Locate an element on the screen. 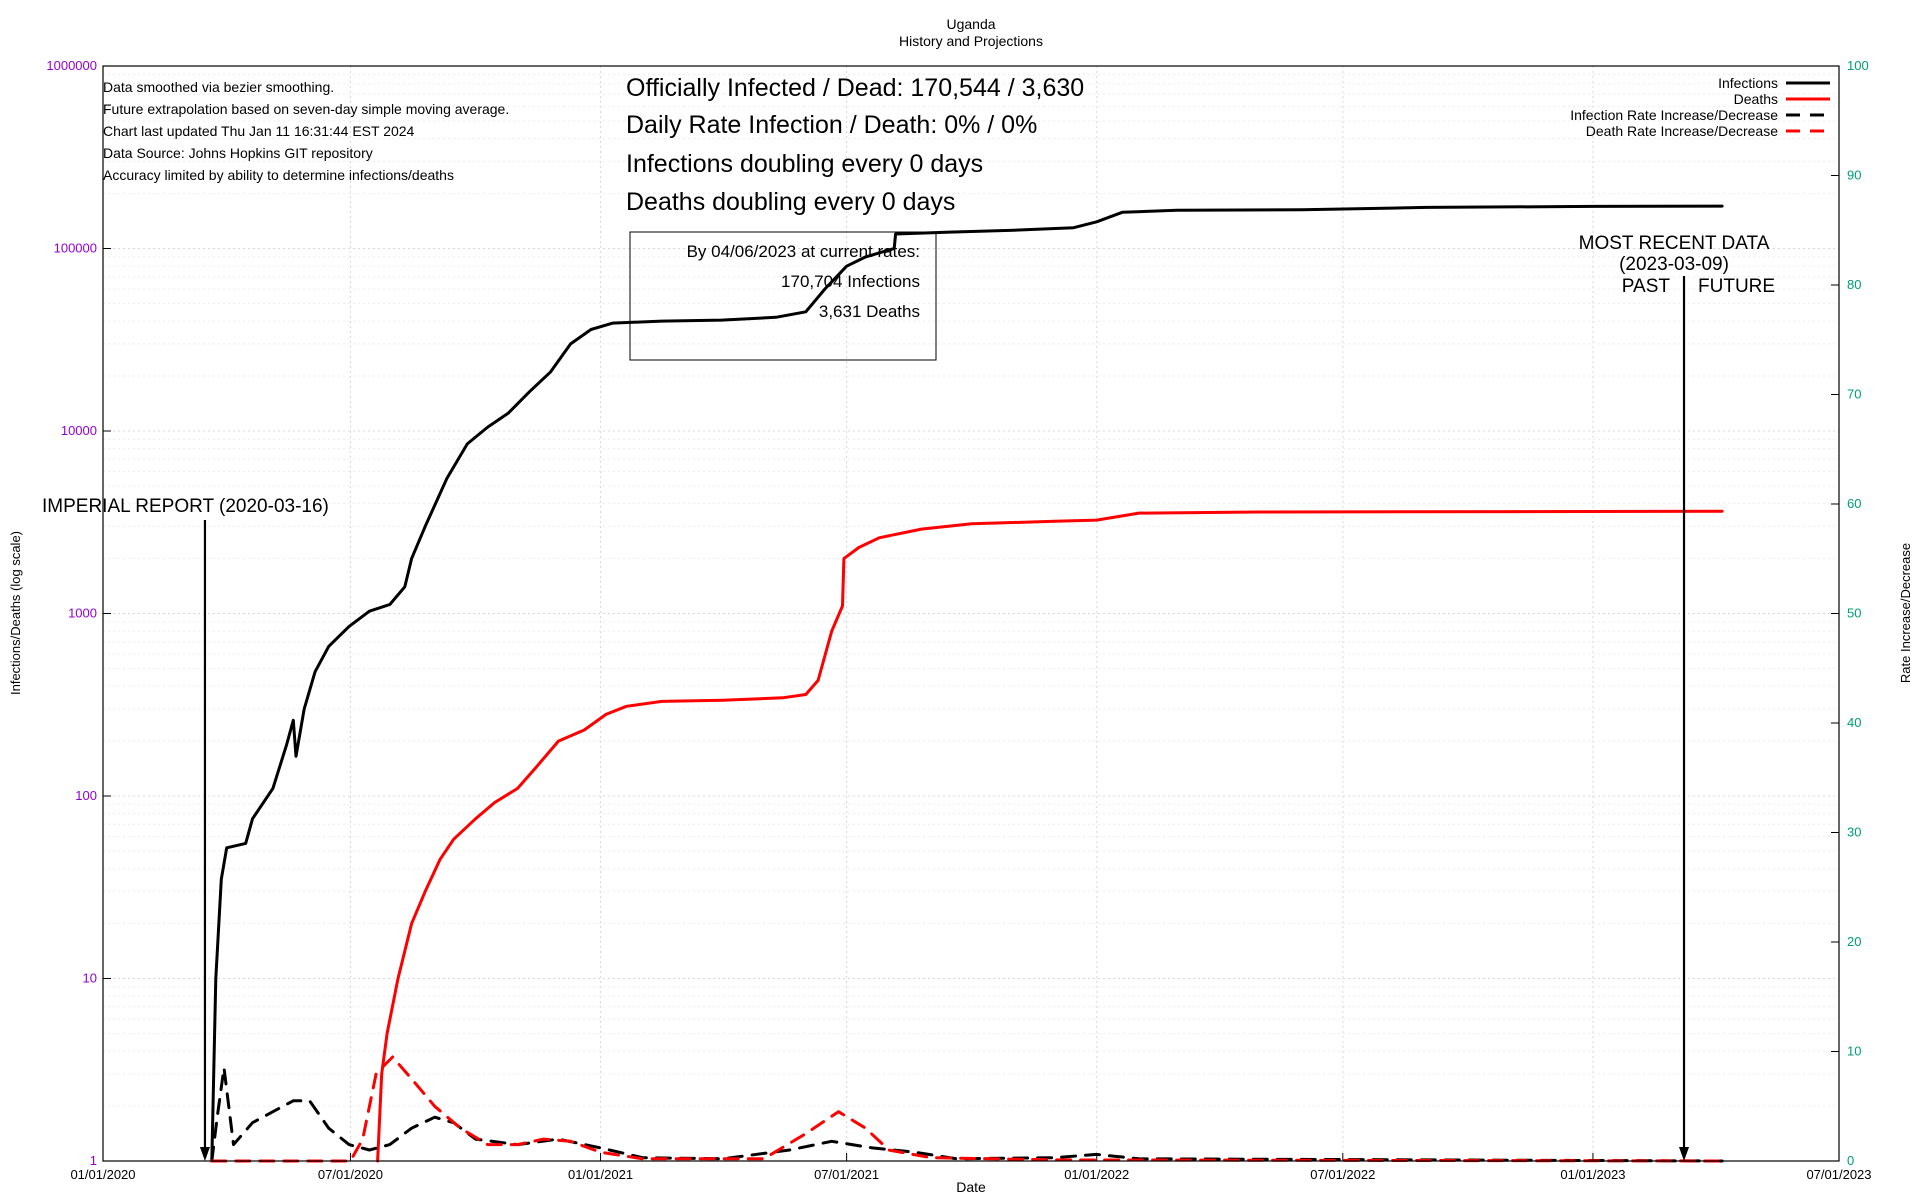 The height and width of the screenshot is (1200, 1920). y-ticks-left: 1 10 100 1000 10000 100000 1000000 is located at coordinates (78, 613).